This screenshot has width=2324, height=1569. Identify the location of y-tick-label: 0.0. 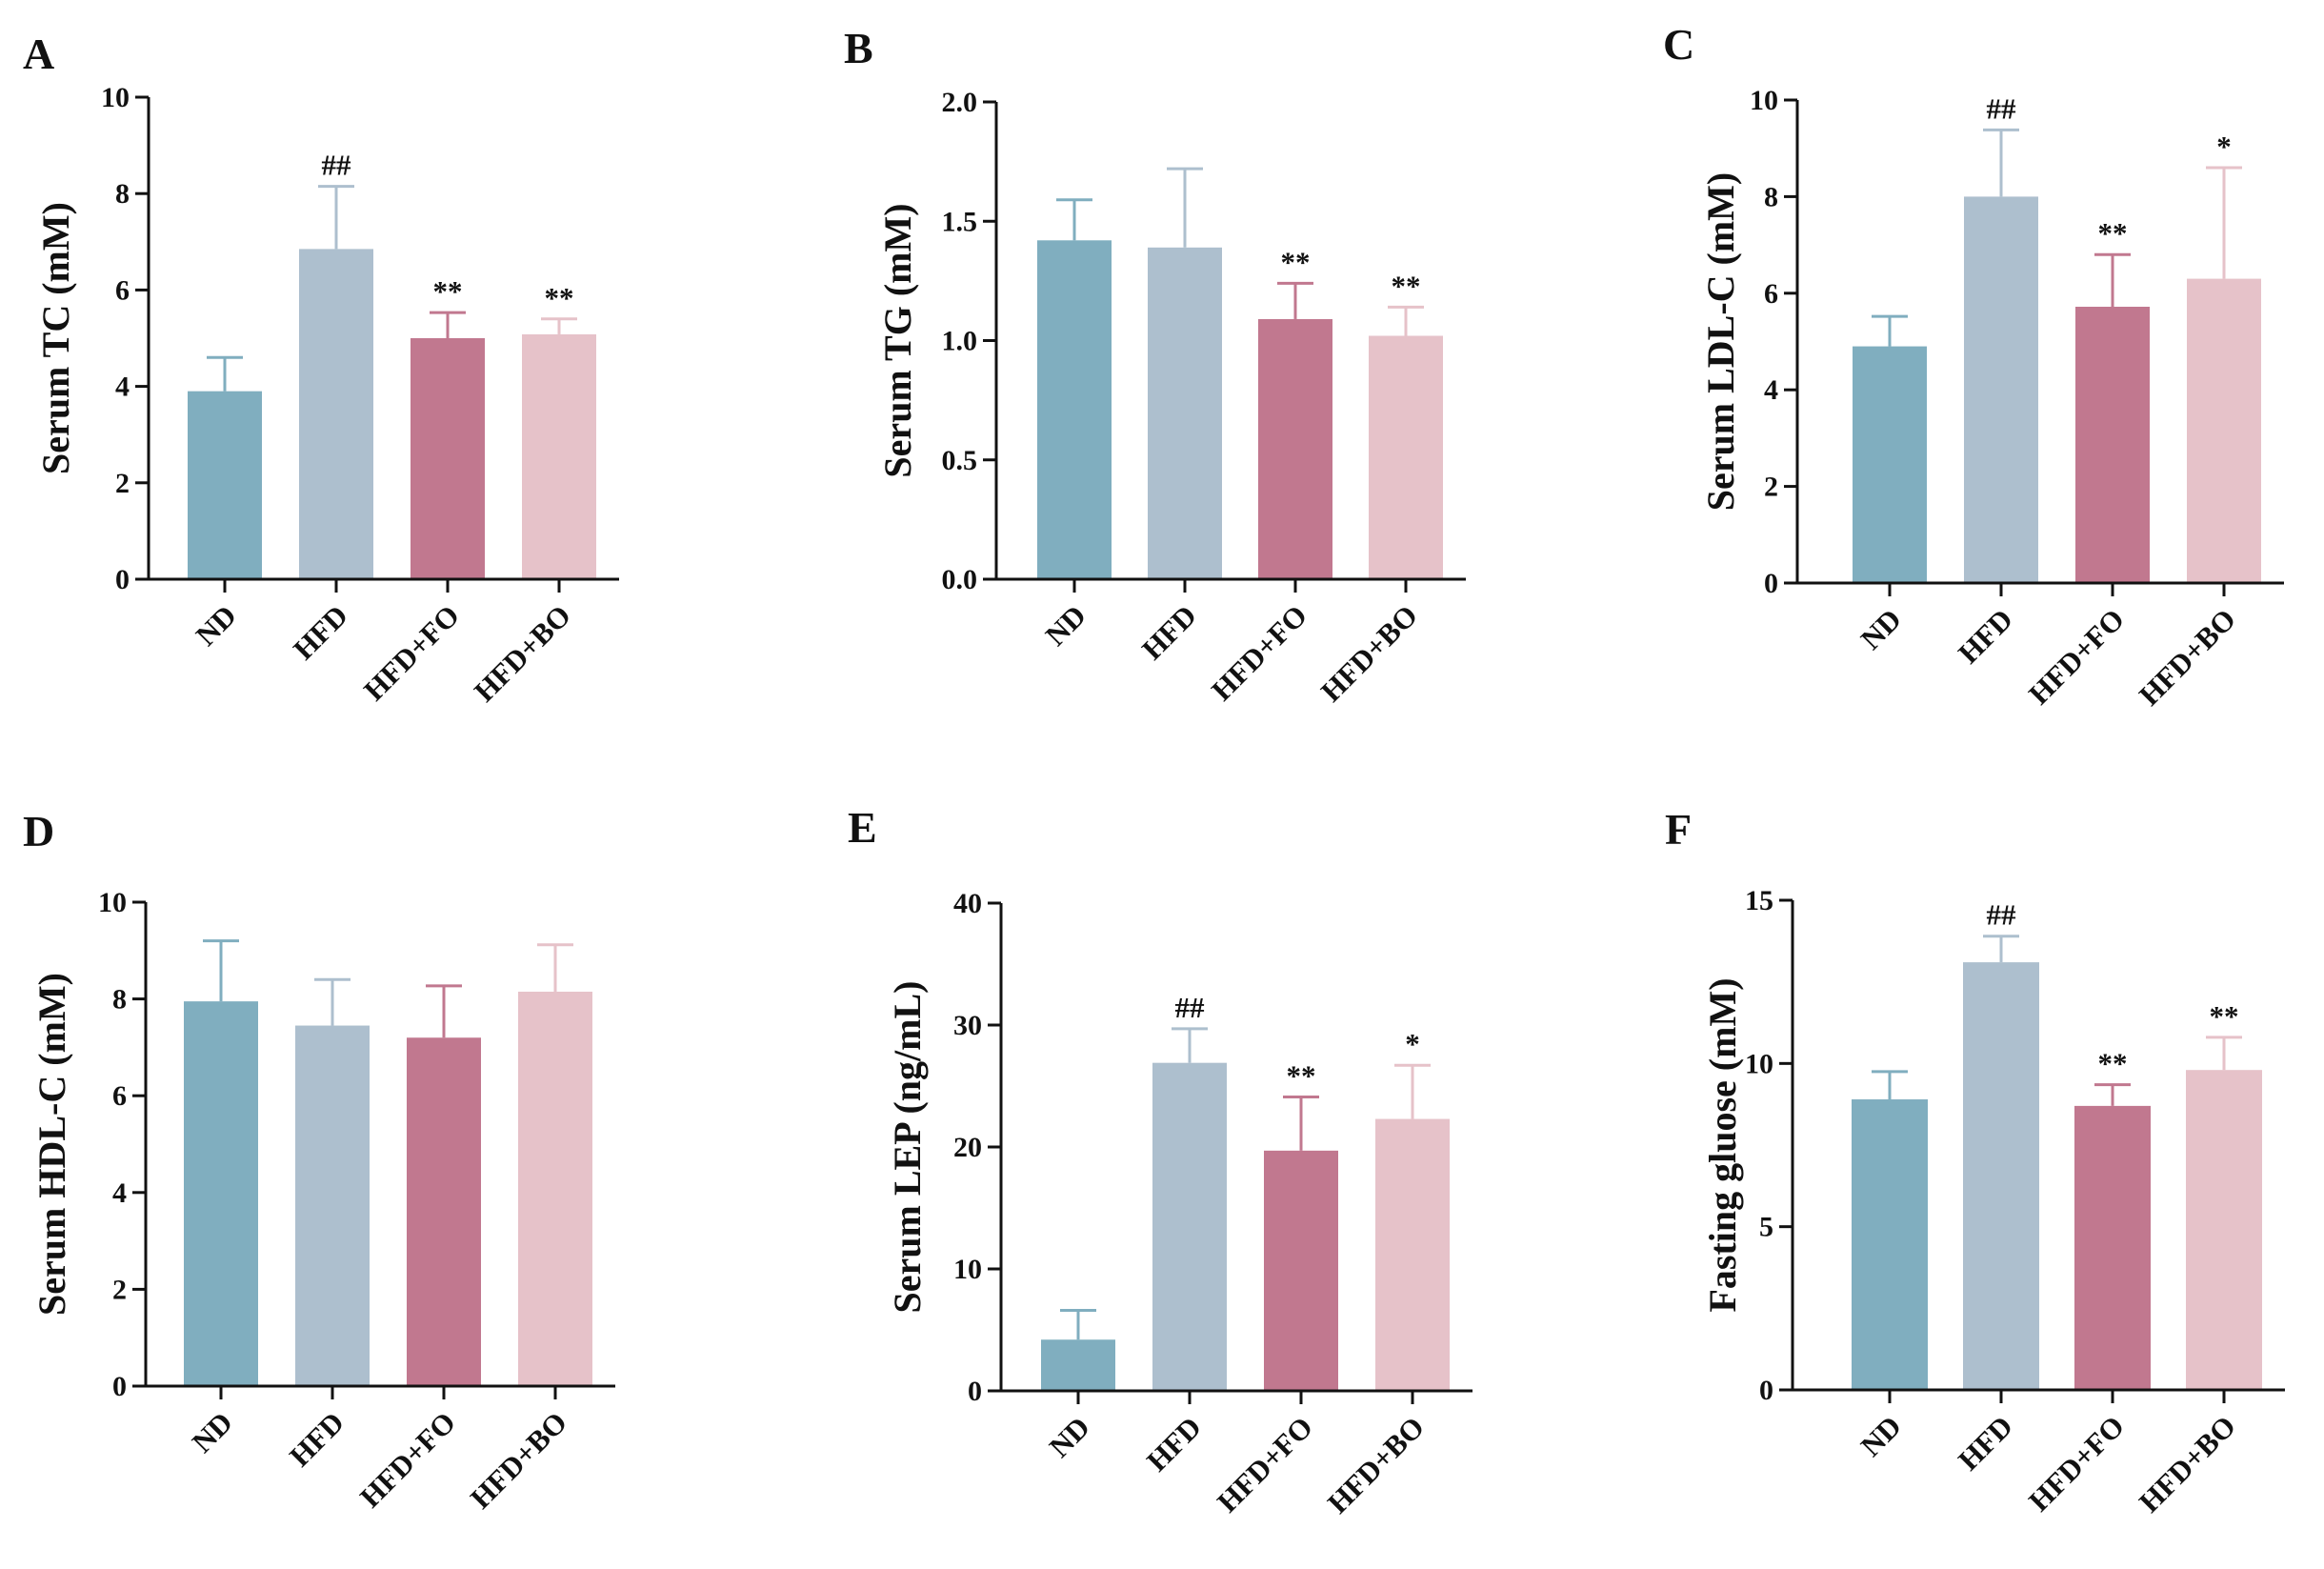
(960, 579).